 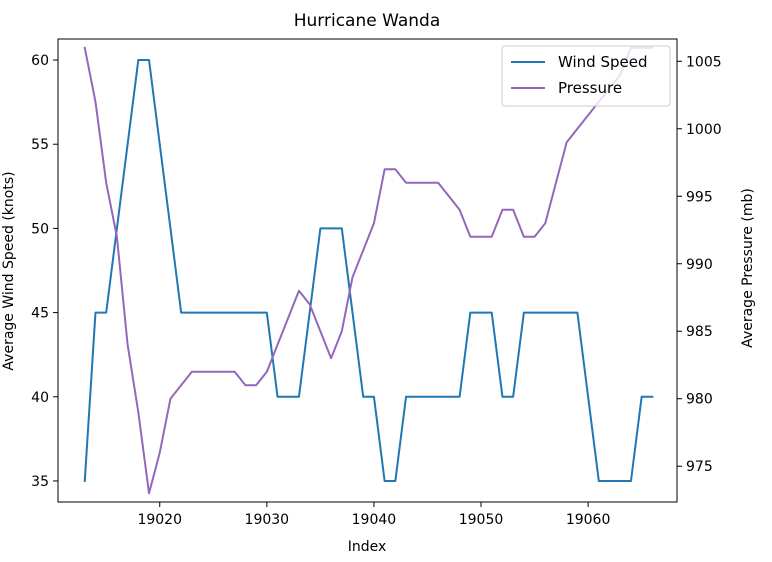 What do you see at coordinates (699, 400) in the screenshot?
I see `y2-tick-label: 980` at bounding box center [699, 400].